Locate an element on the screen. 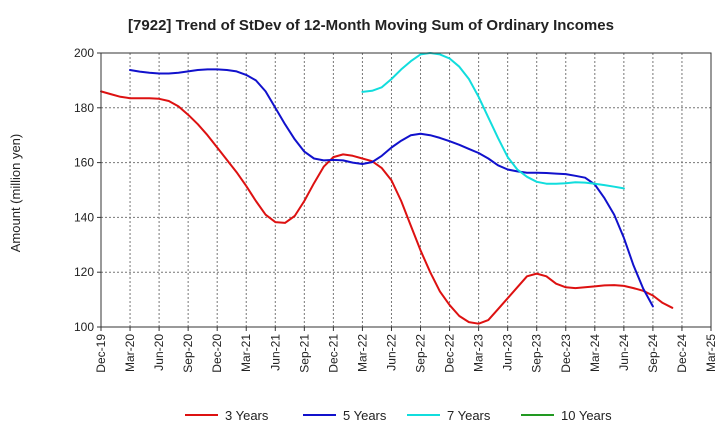  x-tick-label: Sep-21 is located at coordinates (304, 353).